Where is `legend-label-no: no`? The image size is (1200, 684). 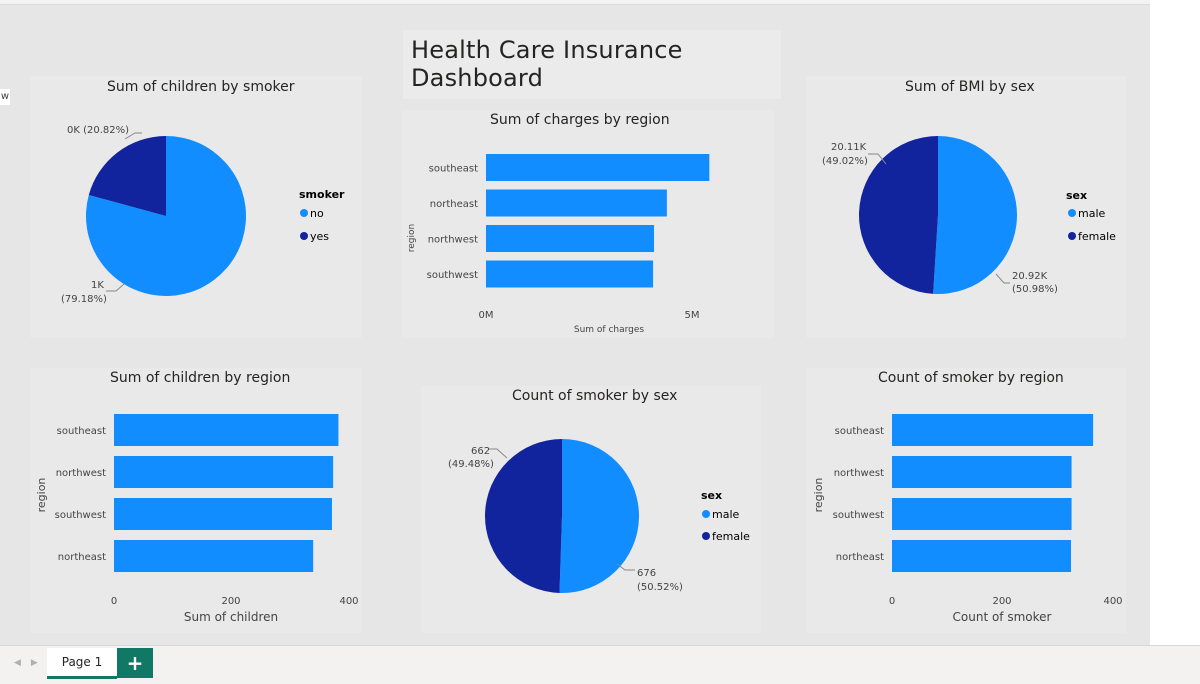
legend-label-no: no is located at coordinates (317, 213).